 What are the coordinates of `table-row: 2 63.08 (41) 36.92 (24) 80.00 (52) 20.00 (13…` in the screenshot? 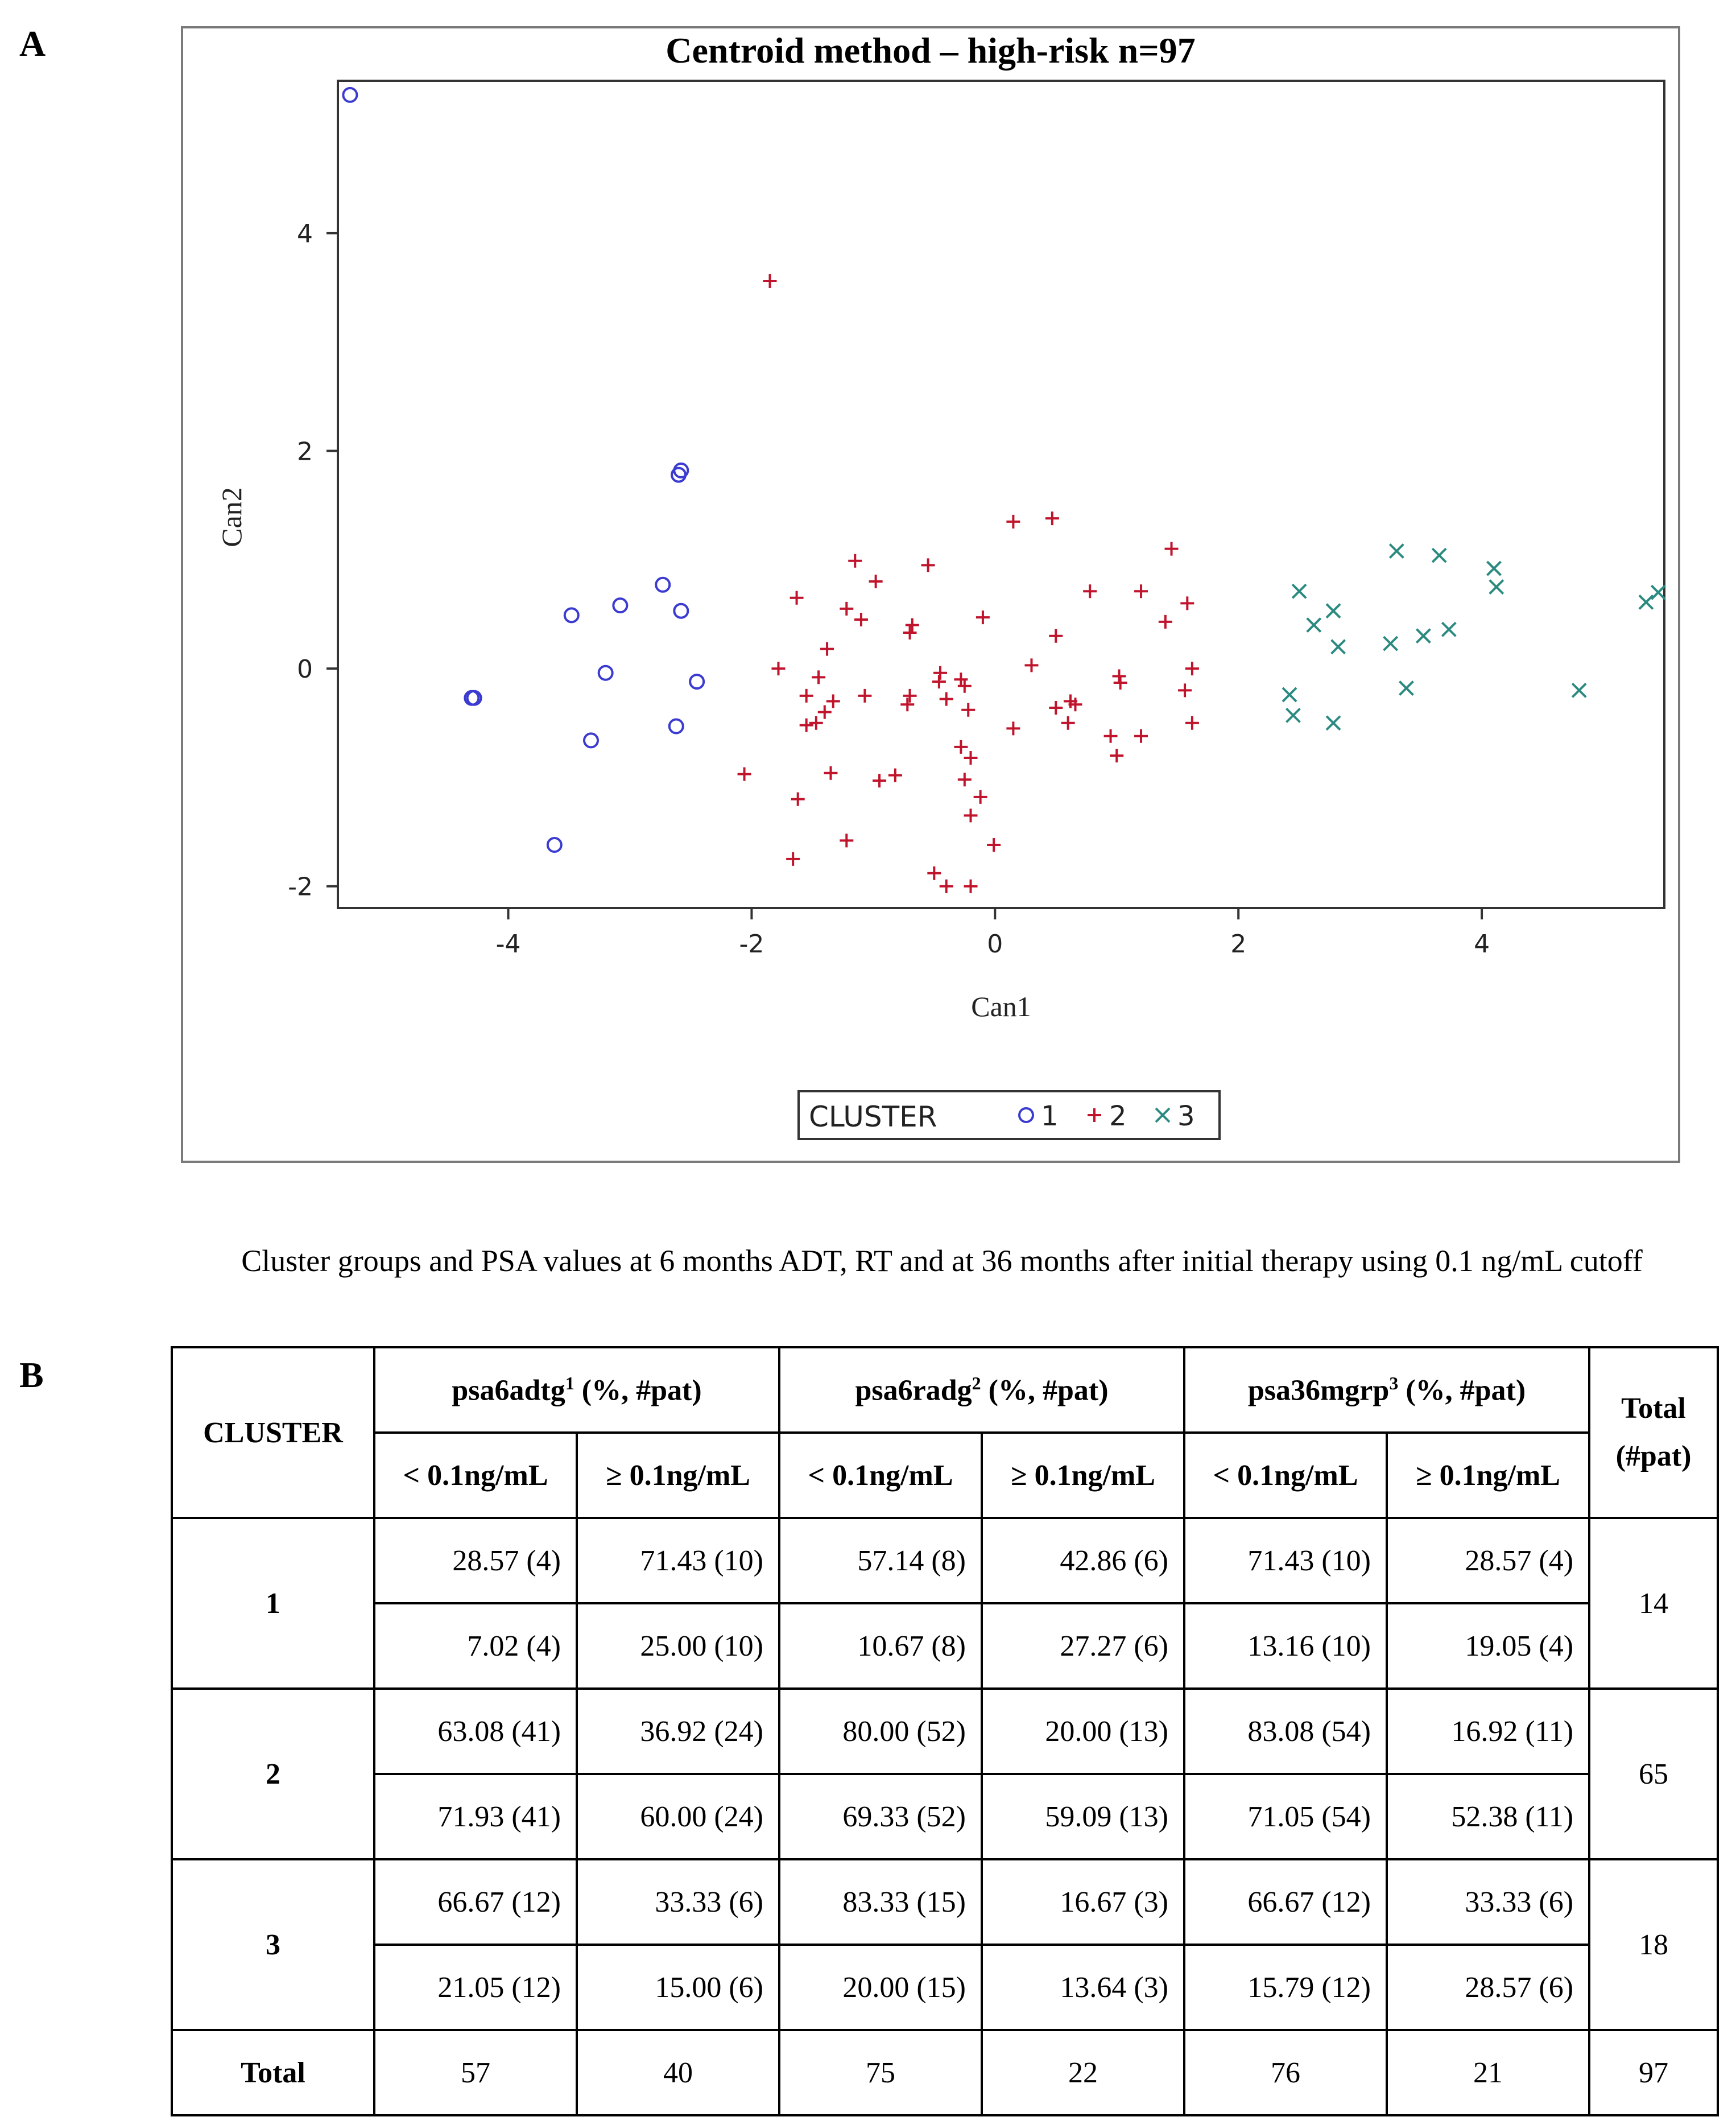 It's located at (945, 1773).